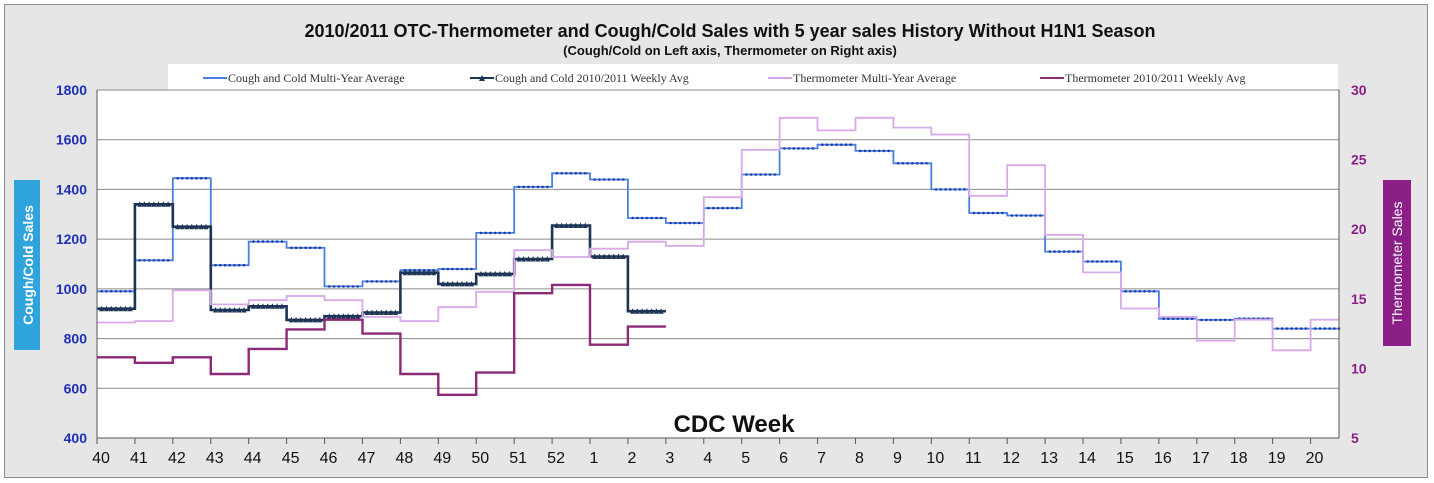  I want to click on x-tick-label: 45, so click(291, 458).